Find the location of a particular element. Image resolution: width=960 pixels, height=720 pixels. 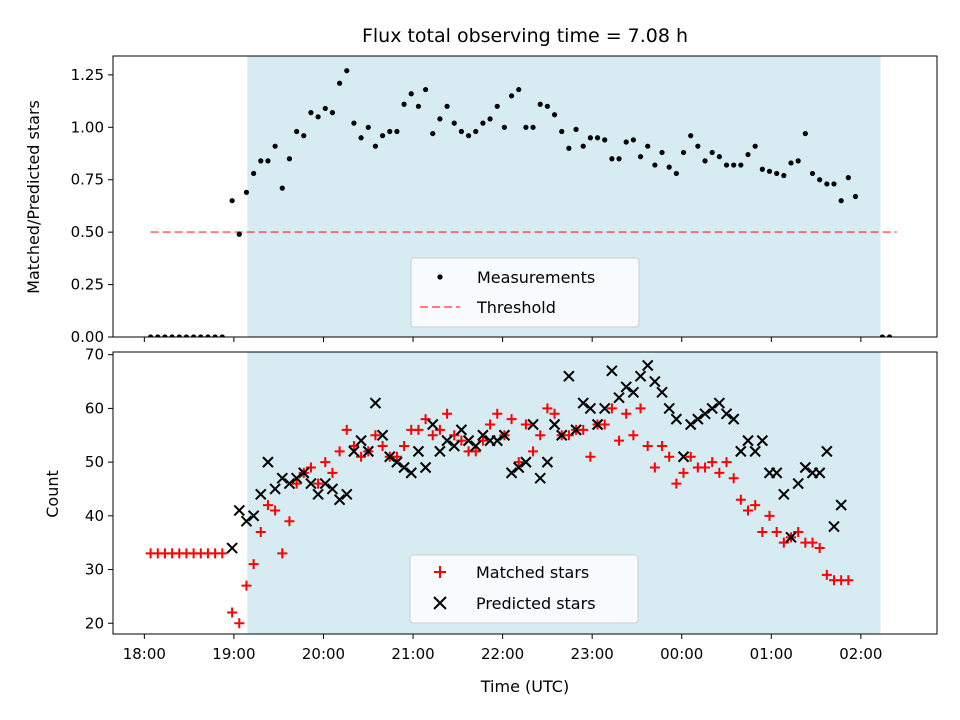

top-y-tick-label: 0.00 is located at coordinates (87, 337).